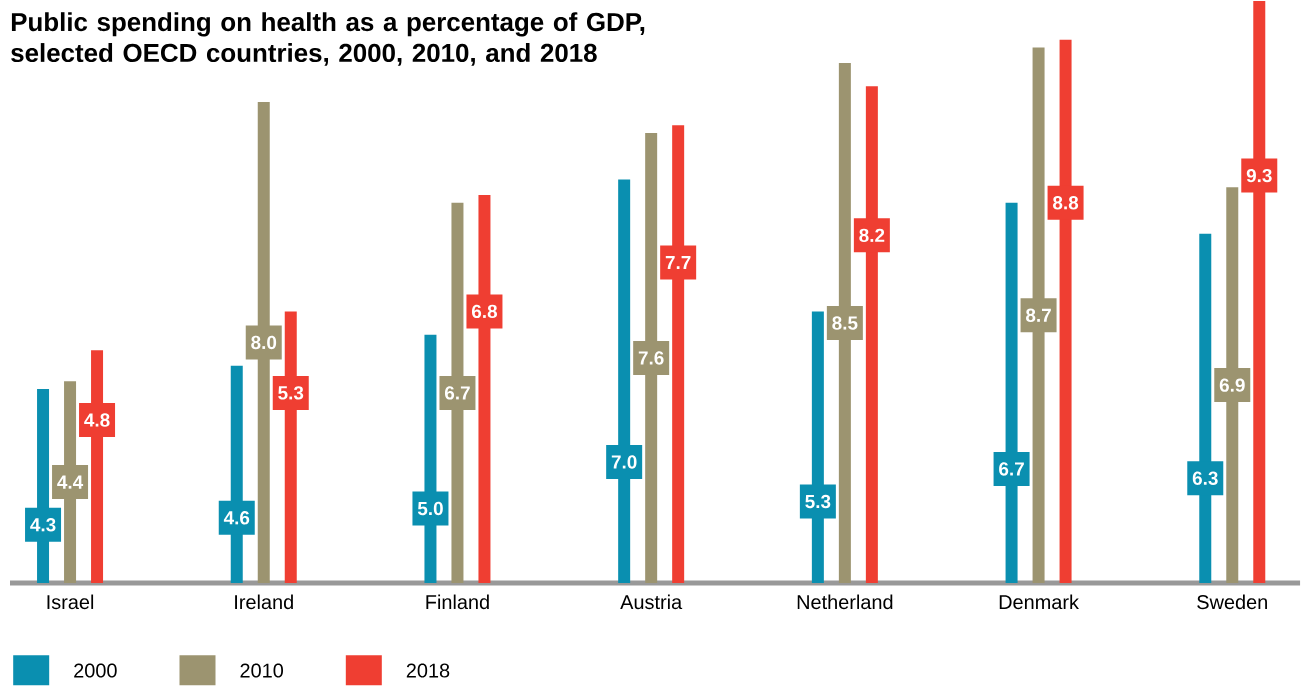 The height and width of the screenshot is (700, 1306). Describe the element at coordinates (484, 311) in the screenshot. I see `data-label: 6.8` at that location.